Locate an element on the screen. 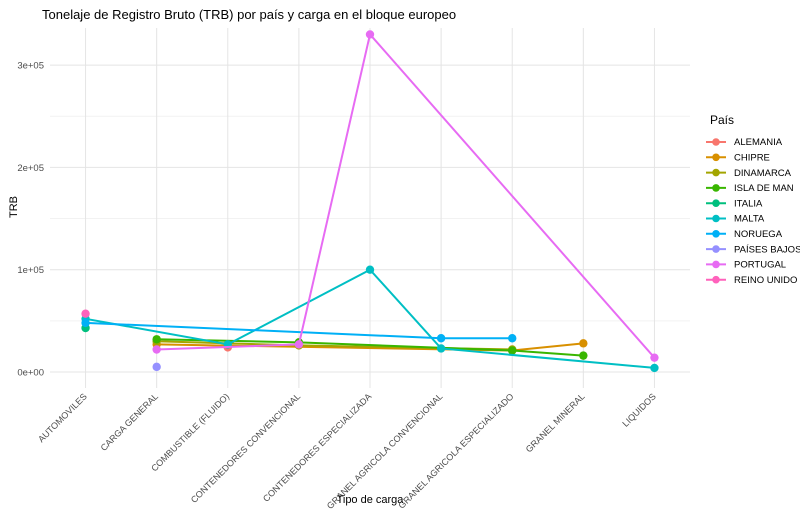 The width and height of the screenshot is (800, 512). x-tick-label: GRANEL AGRICOLA ESPECIALIZADO is located at coordinates (455, 450).